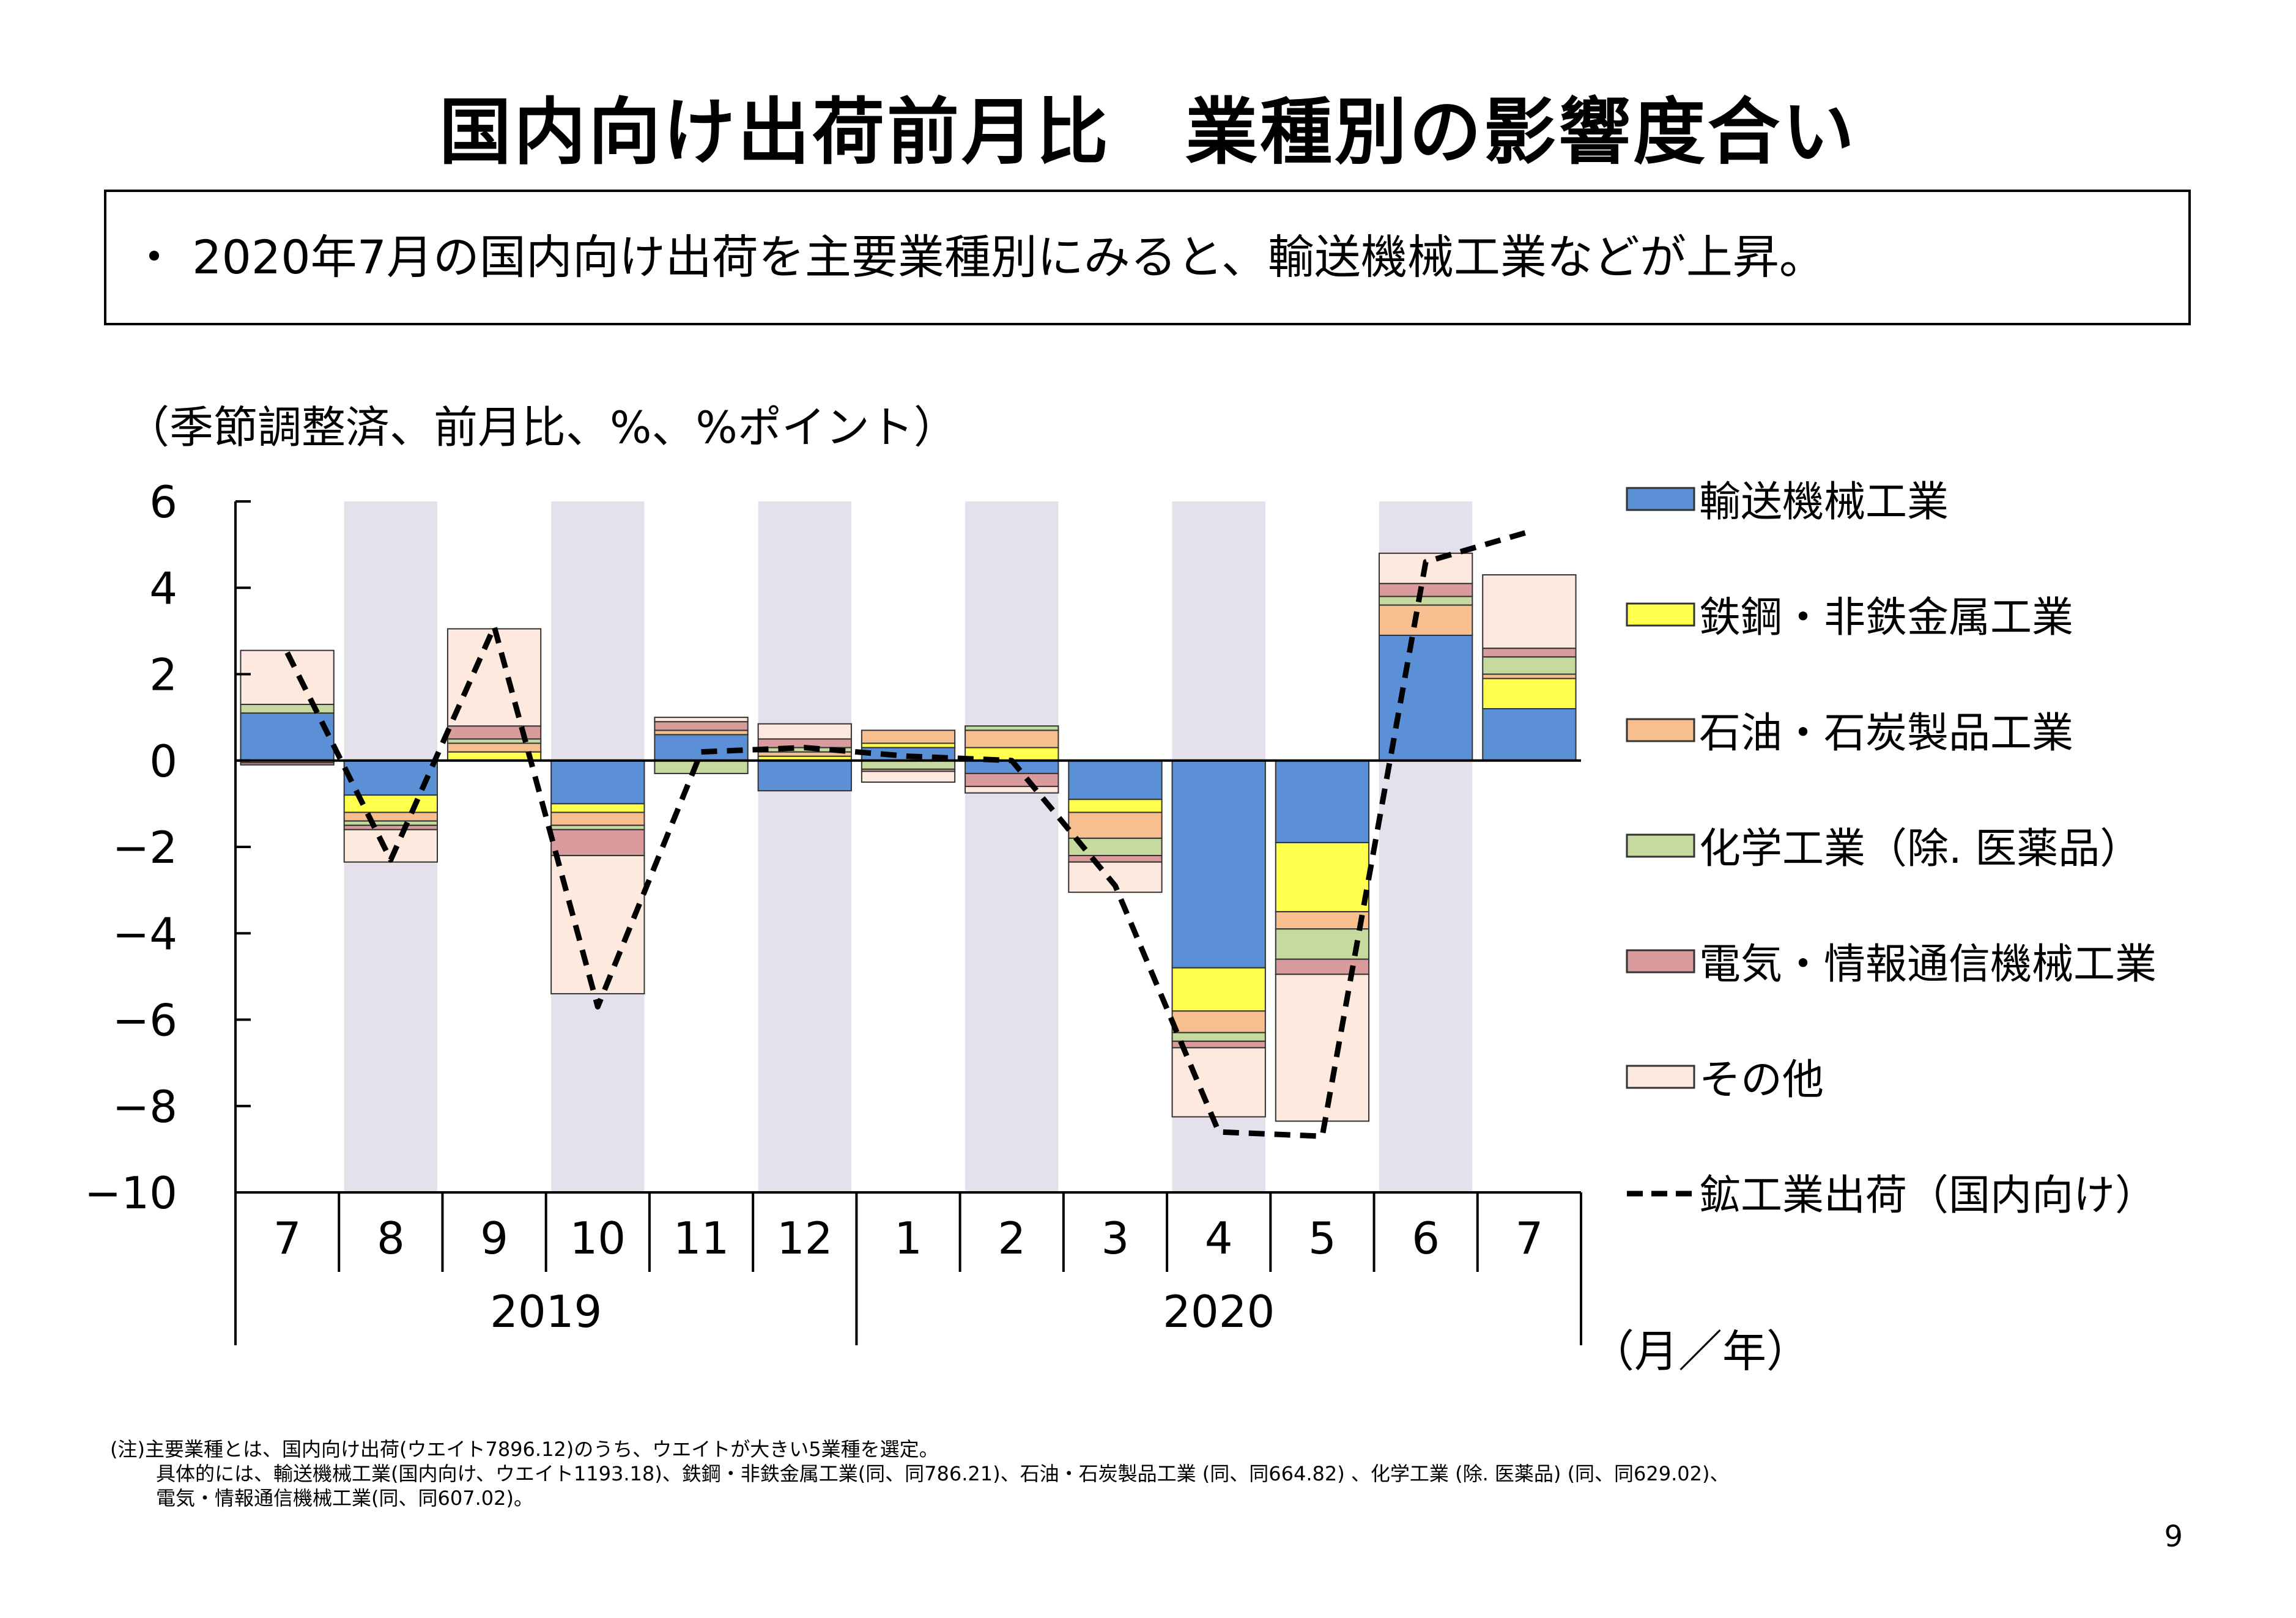 Image resolution: width=2296 pixels, height=1618 pixels. I want to click on y-tick-label: 0, so click(163, 762).